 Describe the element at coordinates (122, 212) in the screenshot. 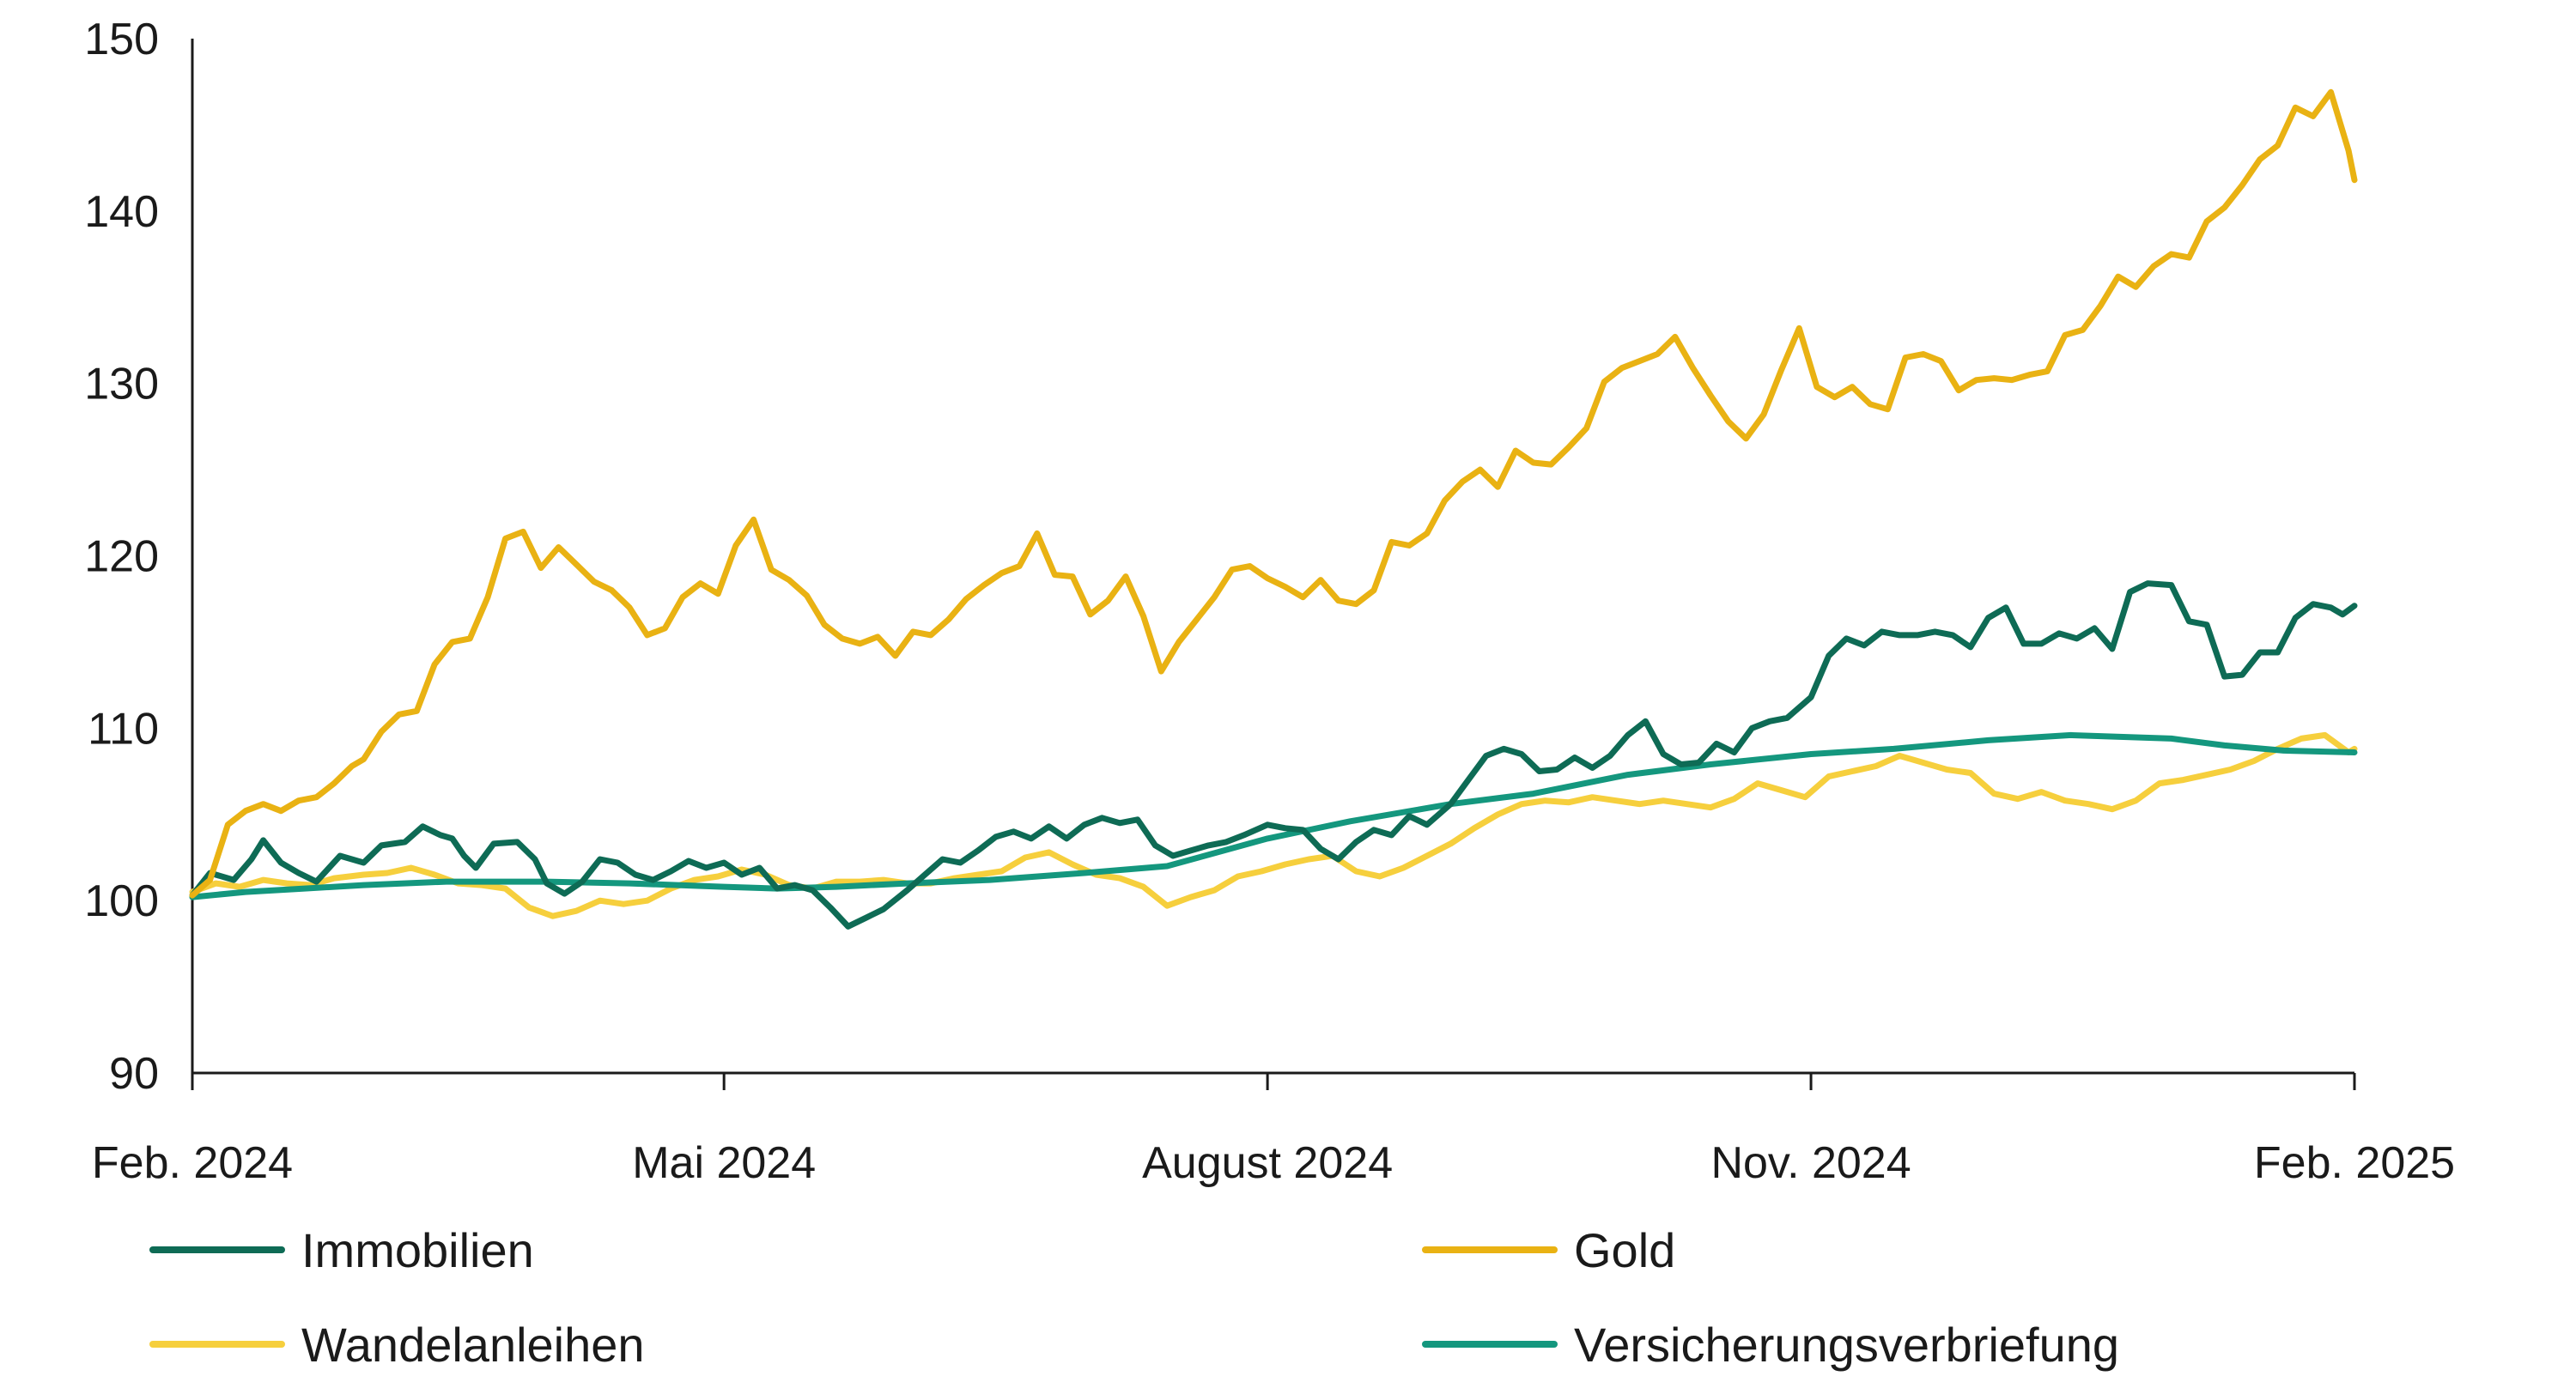

I see `y-tick-label: 140` at that location.